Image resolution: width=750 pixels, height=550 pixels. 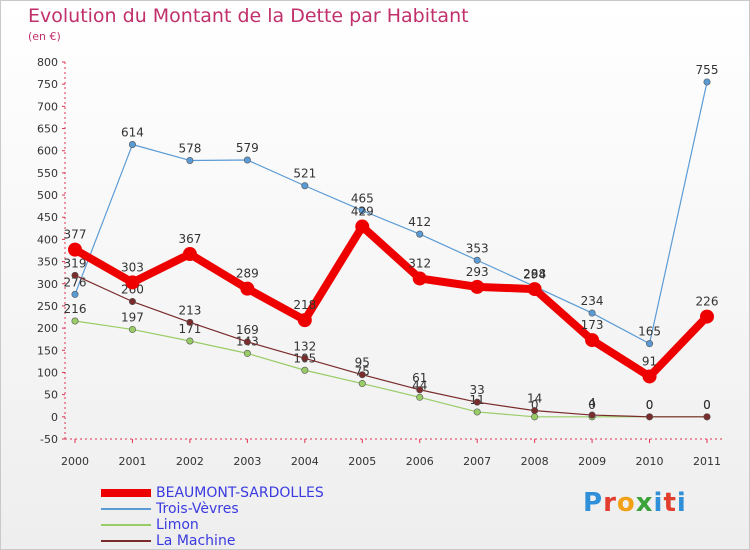 I want to click on y-tick-label: 300, so click(x=47, y=284).